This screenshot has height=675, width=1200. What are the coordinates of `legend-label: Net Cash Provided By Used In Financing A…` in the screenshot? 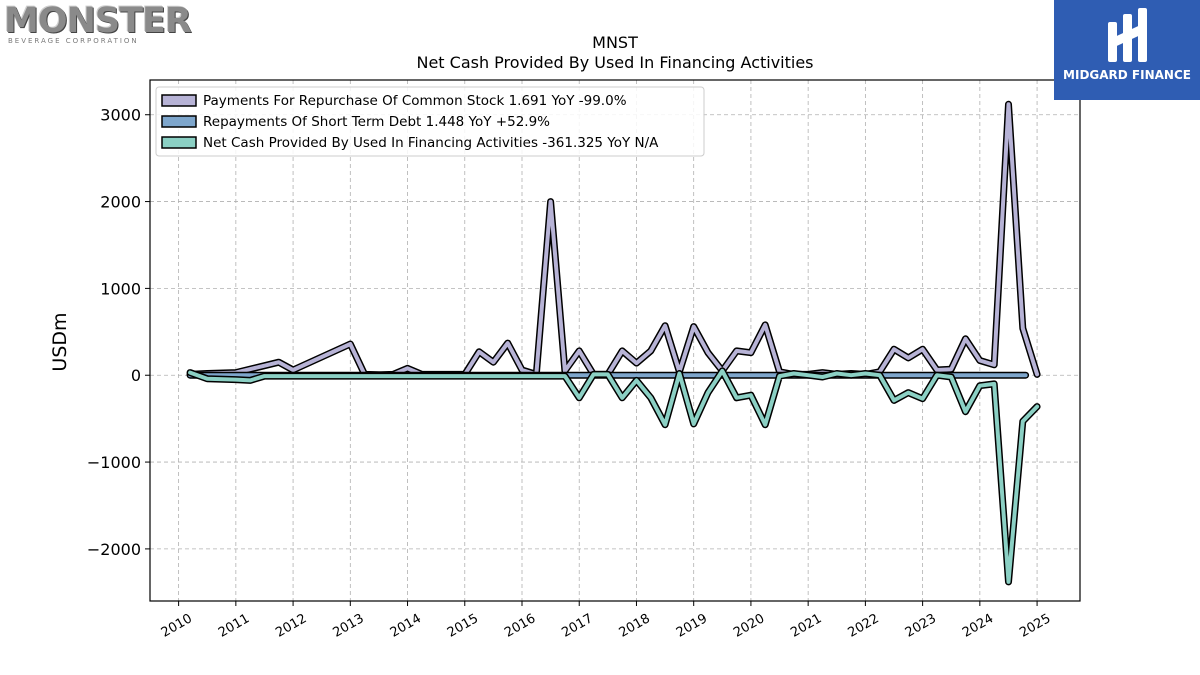 It's located at (431, 143).